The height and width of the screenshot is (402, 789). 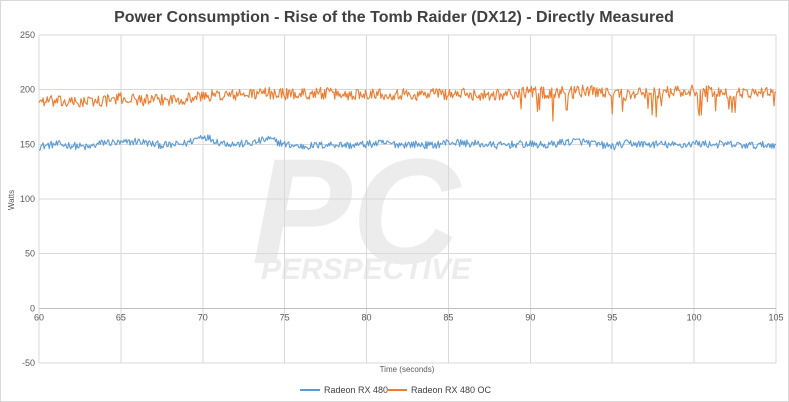 I want to click on x-tick-label: 60, so click(x=39, y=317).